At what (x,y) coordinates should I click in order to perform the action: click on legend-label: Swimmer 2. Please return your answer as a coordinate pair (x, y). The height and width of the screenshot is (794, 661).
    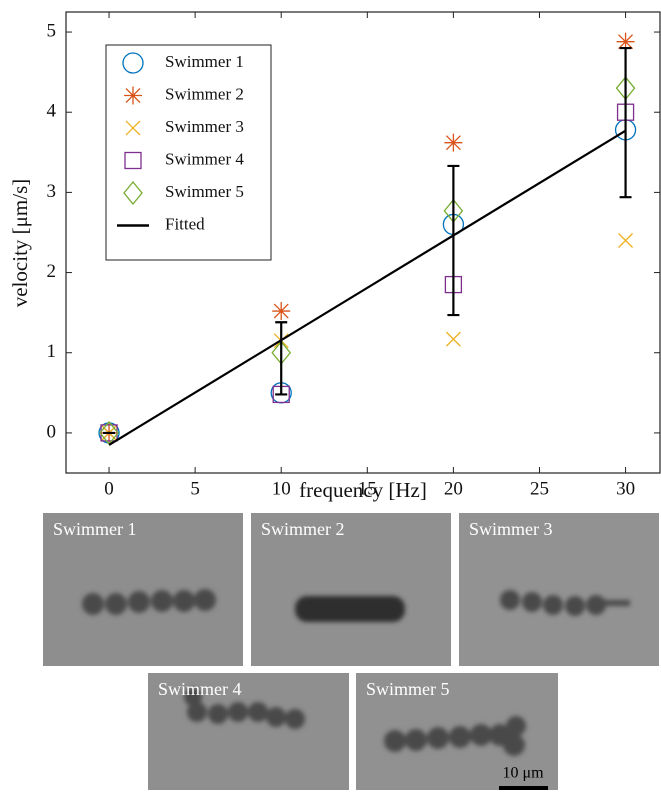
    Looking at the image, I should click on (204, 93).